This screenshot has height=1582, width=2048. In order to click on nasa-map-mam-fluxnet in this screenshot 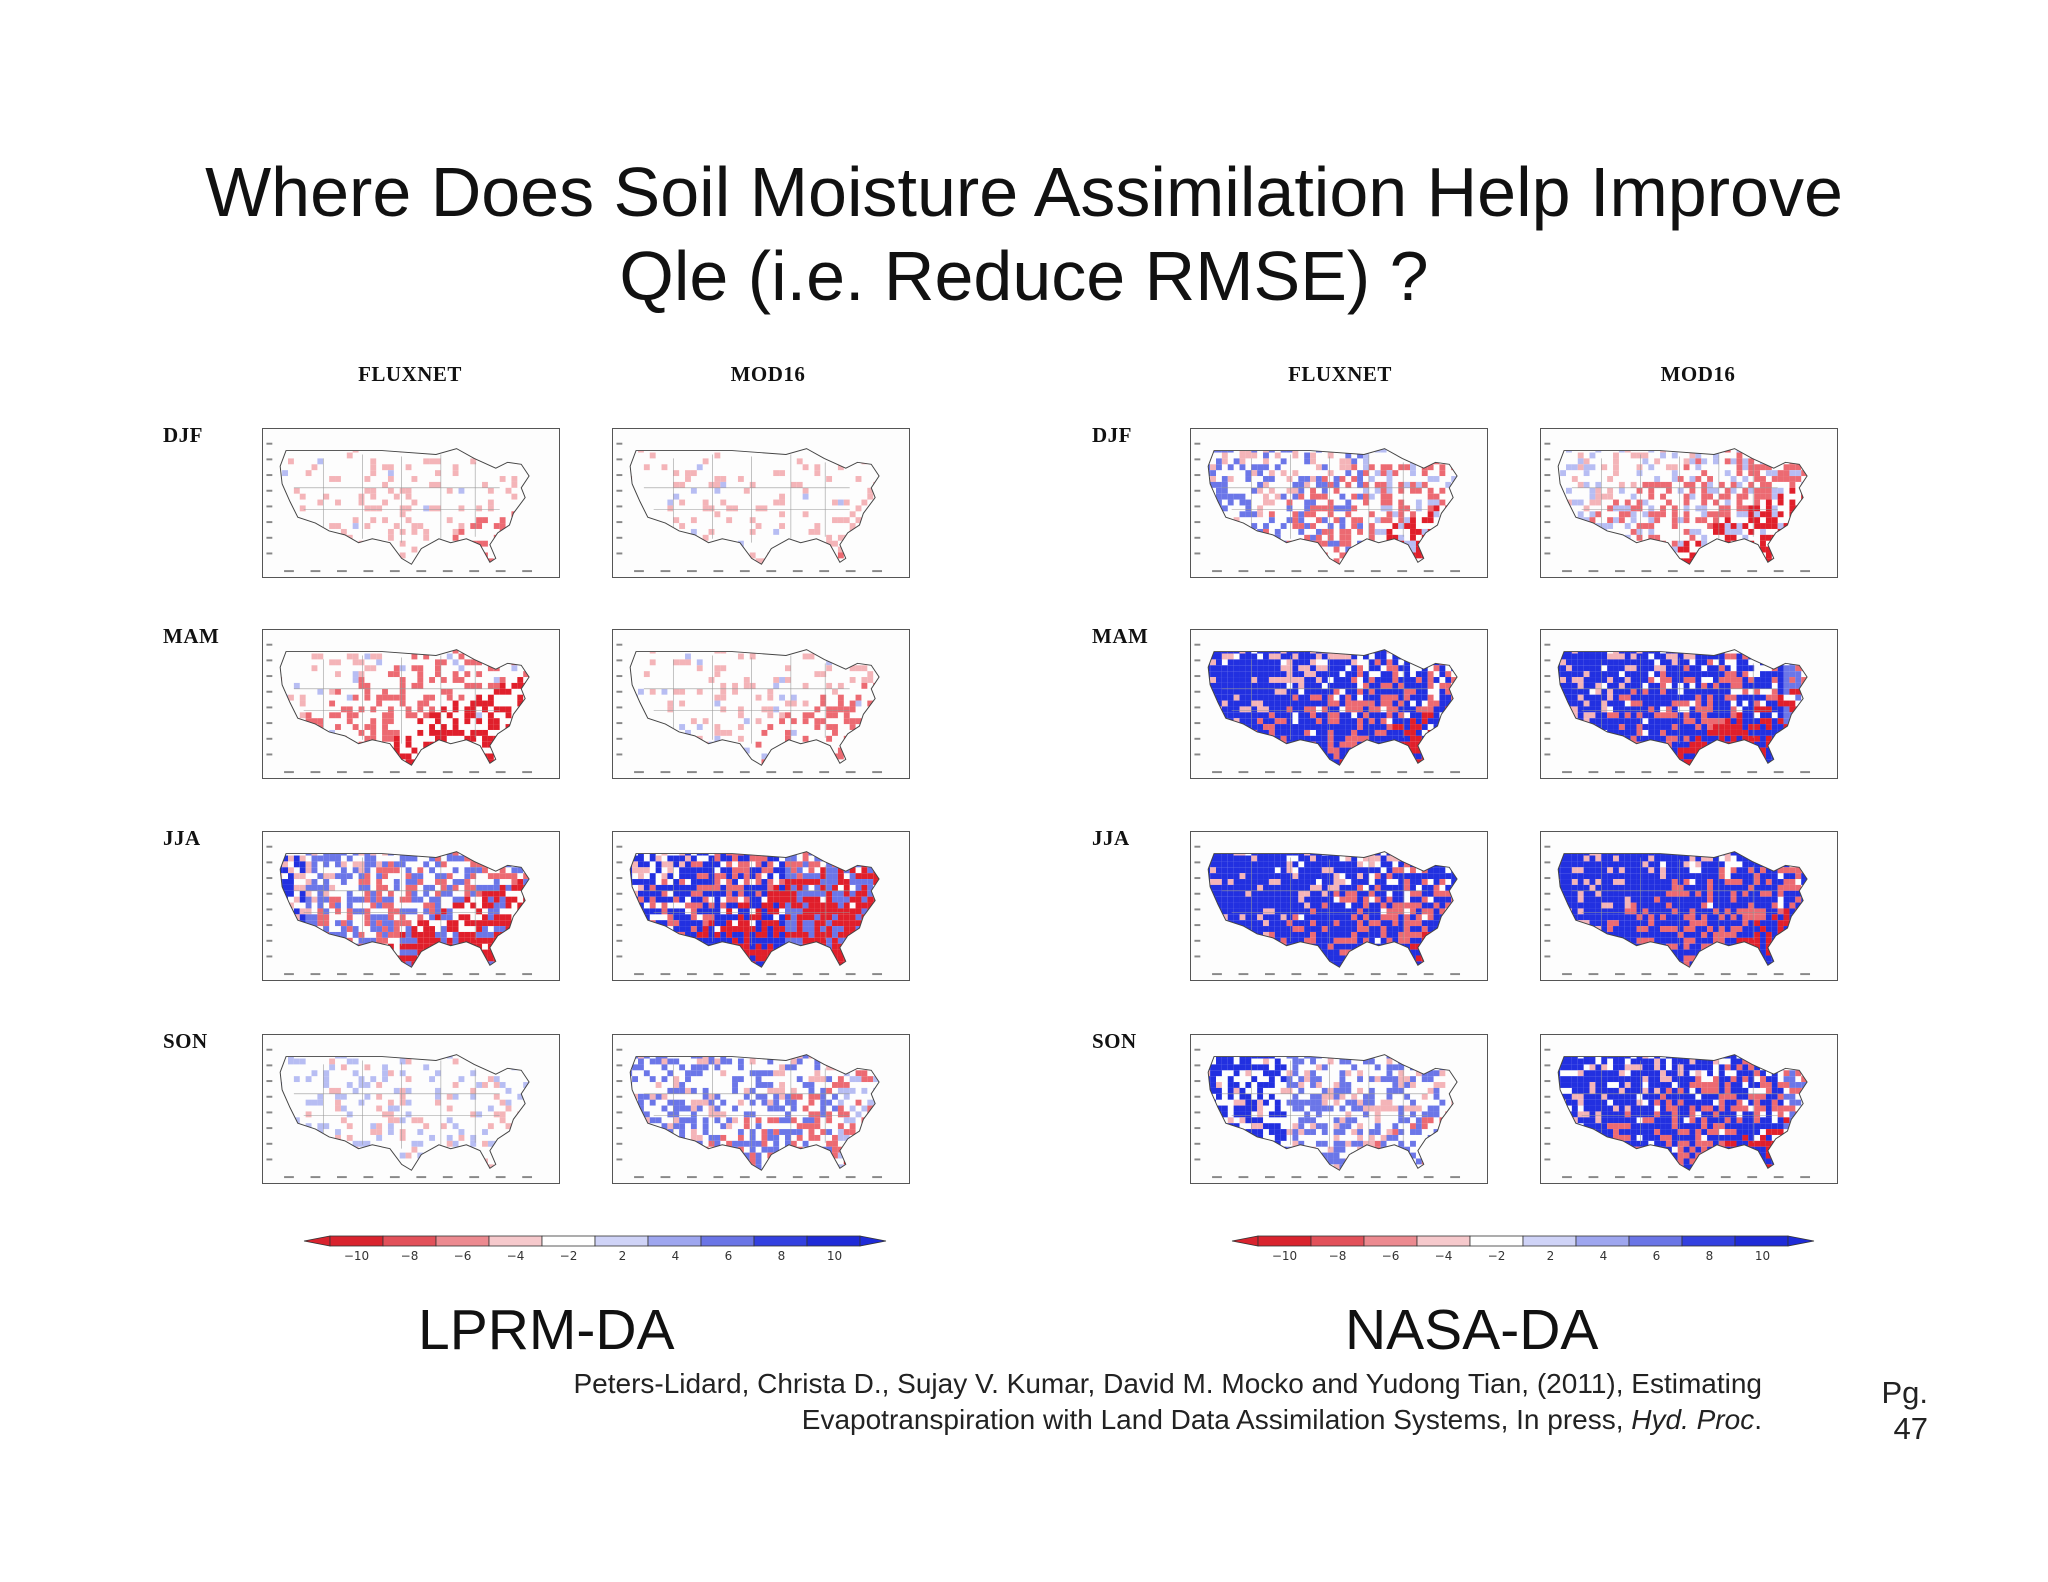, I will do `click(1339, 704)`.